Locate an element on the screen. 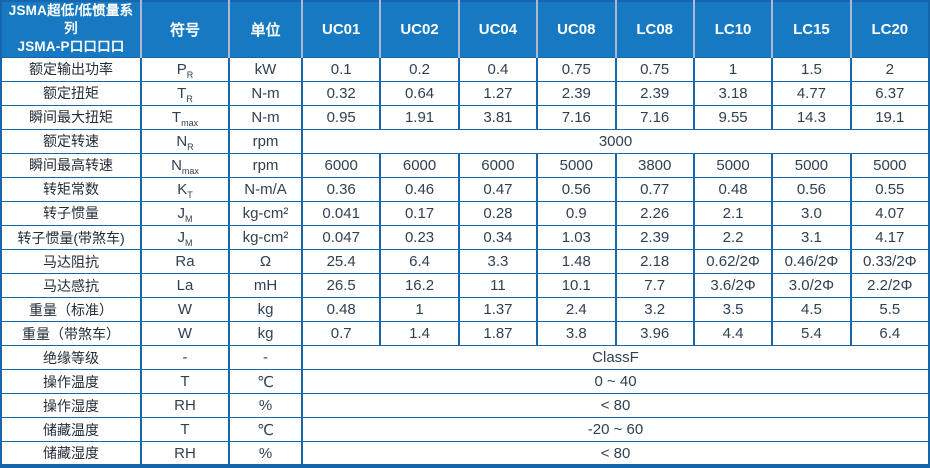 The image size is (930, 468). spec-value-cell: 0.95 is located at coordinates (341, 117).